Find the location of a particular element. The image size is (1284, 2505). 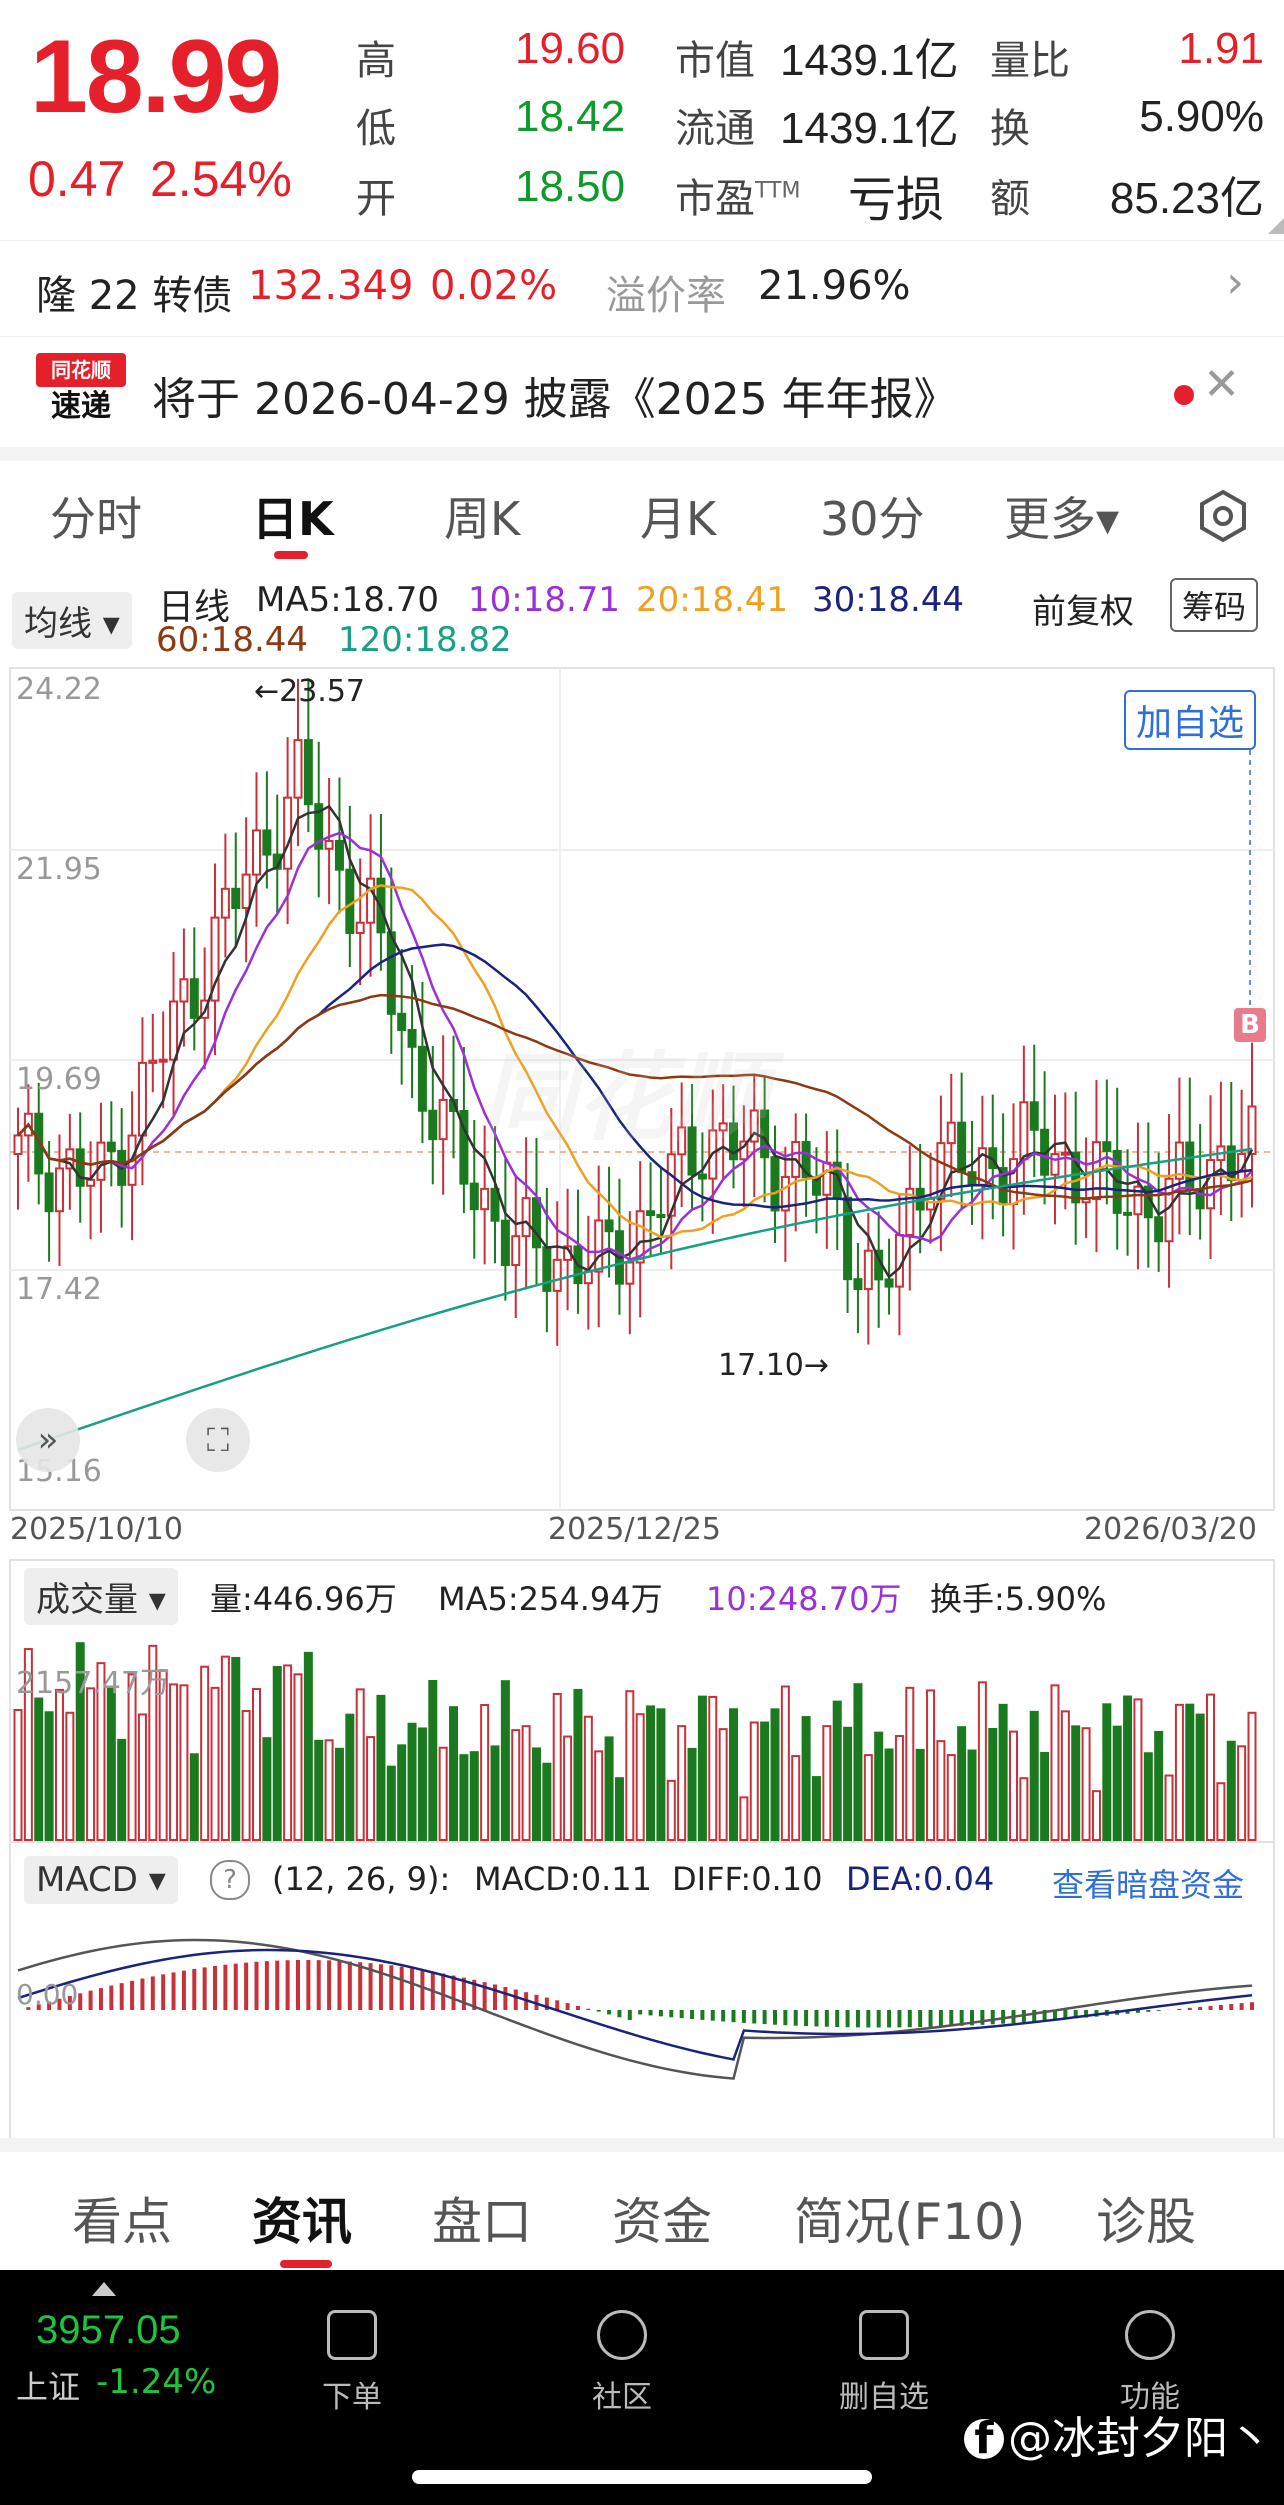

volume-indicator-select: 成交量 ▾ is located at coordinates (101, 1596).